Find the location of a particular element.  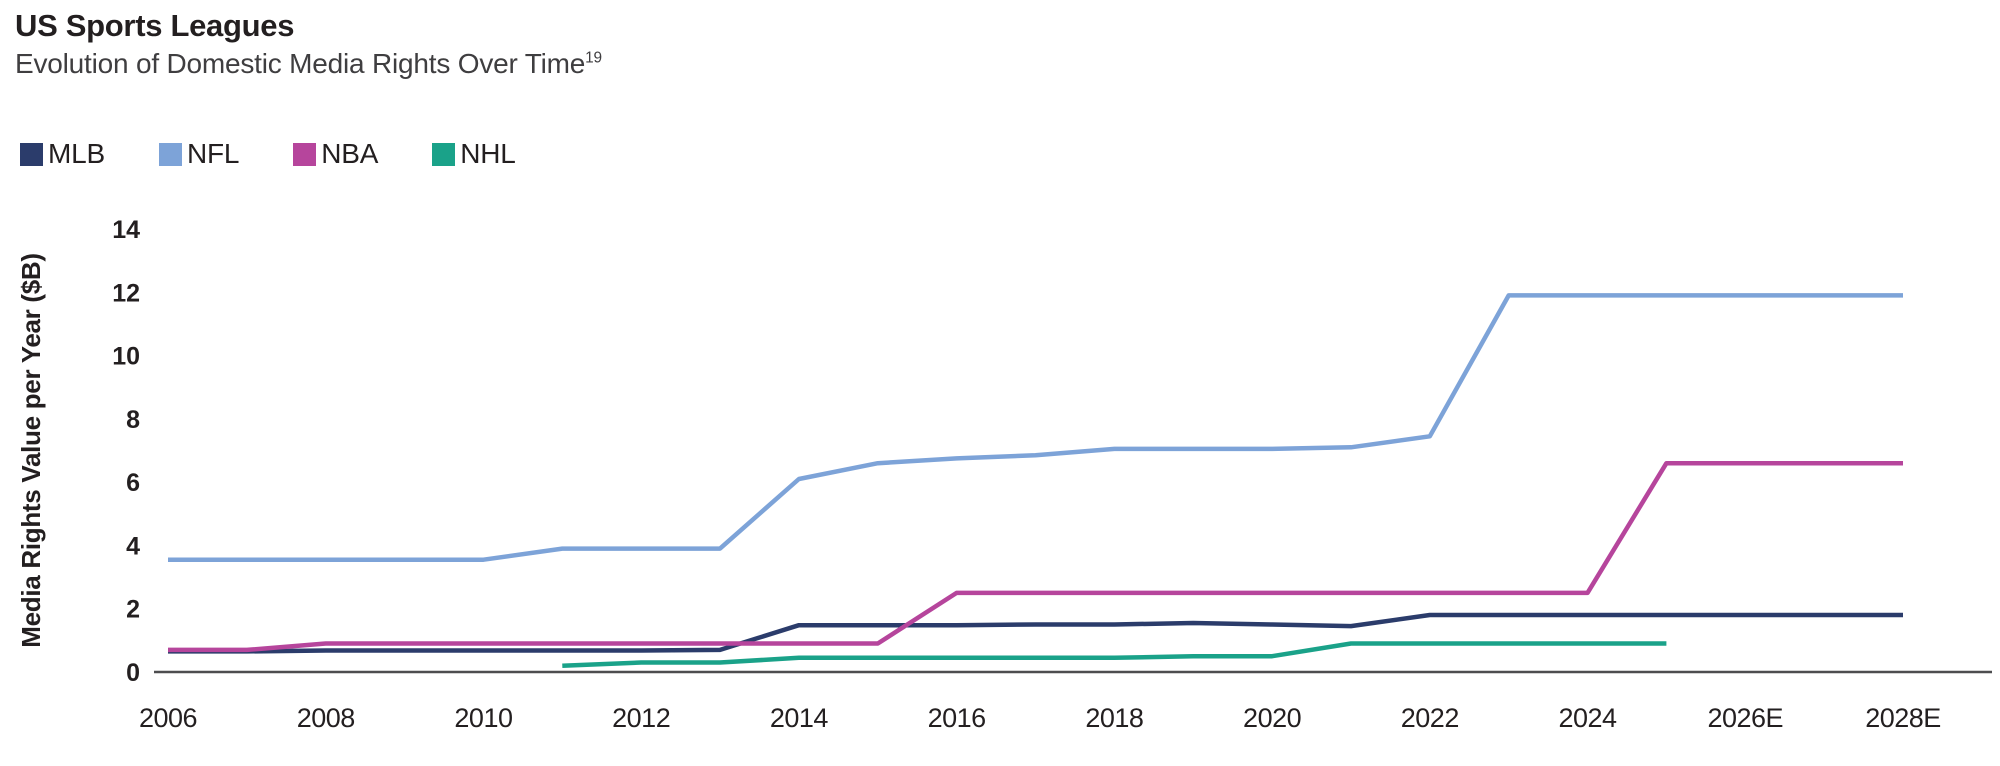

legend-label-nba: NBA is located at coordinates (350, 153).